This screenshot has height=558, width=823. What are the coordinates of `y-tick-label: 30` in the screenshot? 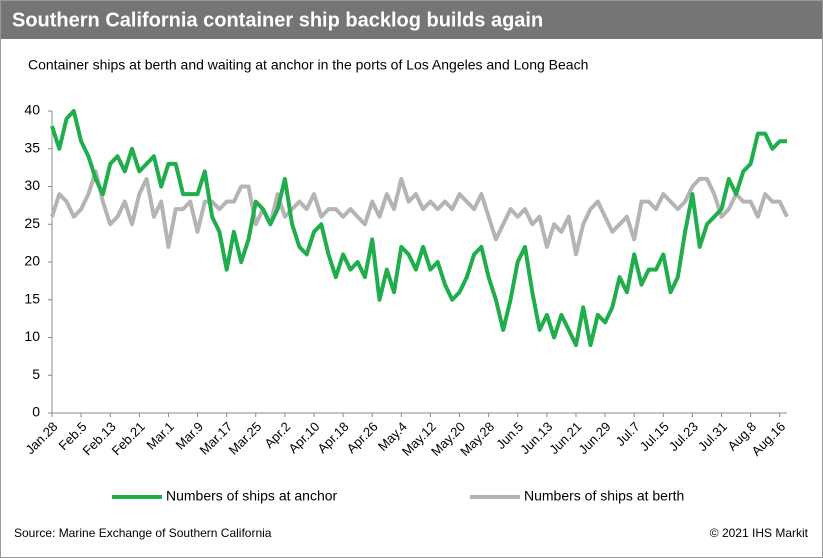 It's located at (32, 185).